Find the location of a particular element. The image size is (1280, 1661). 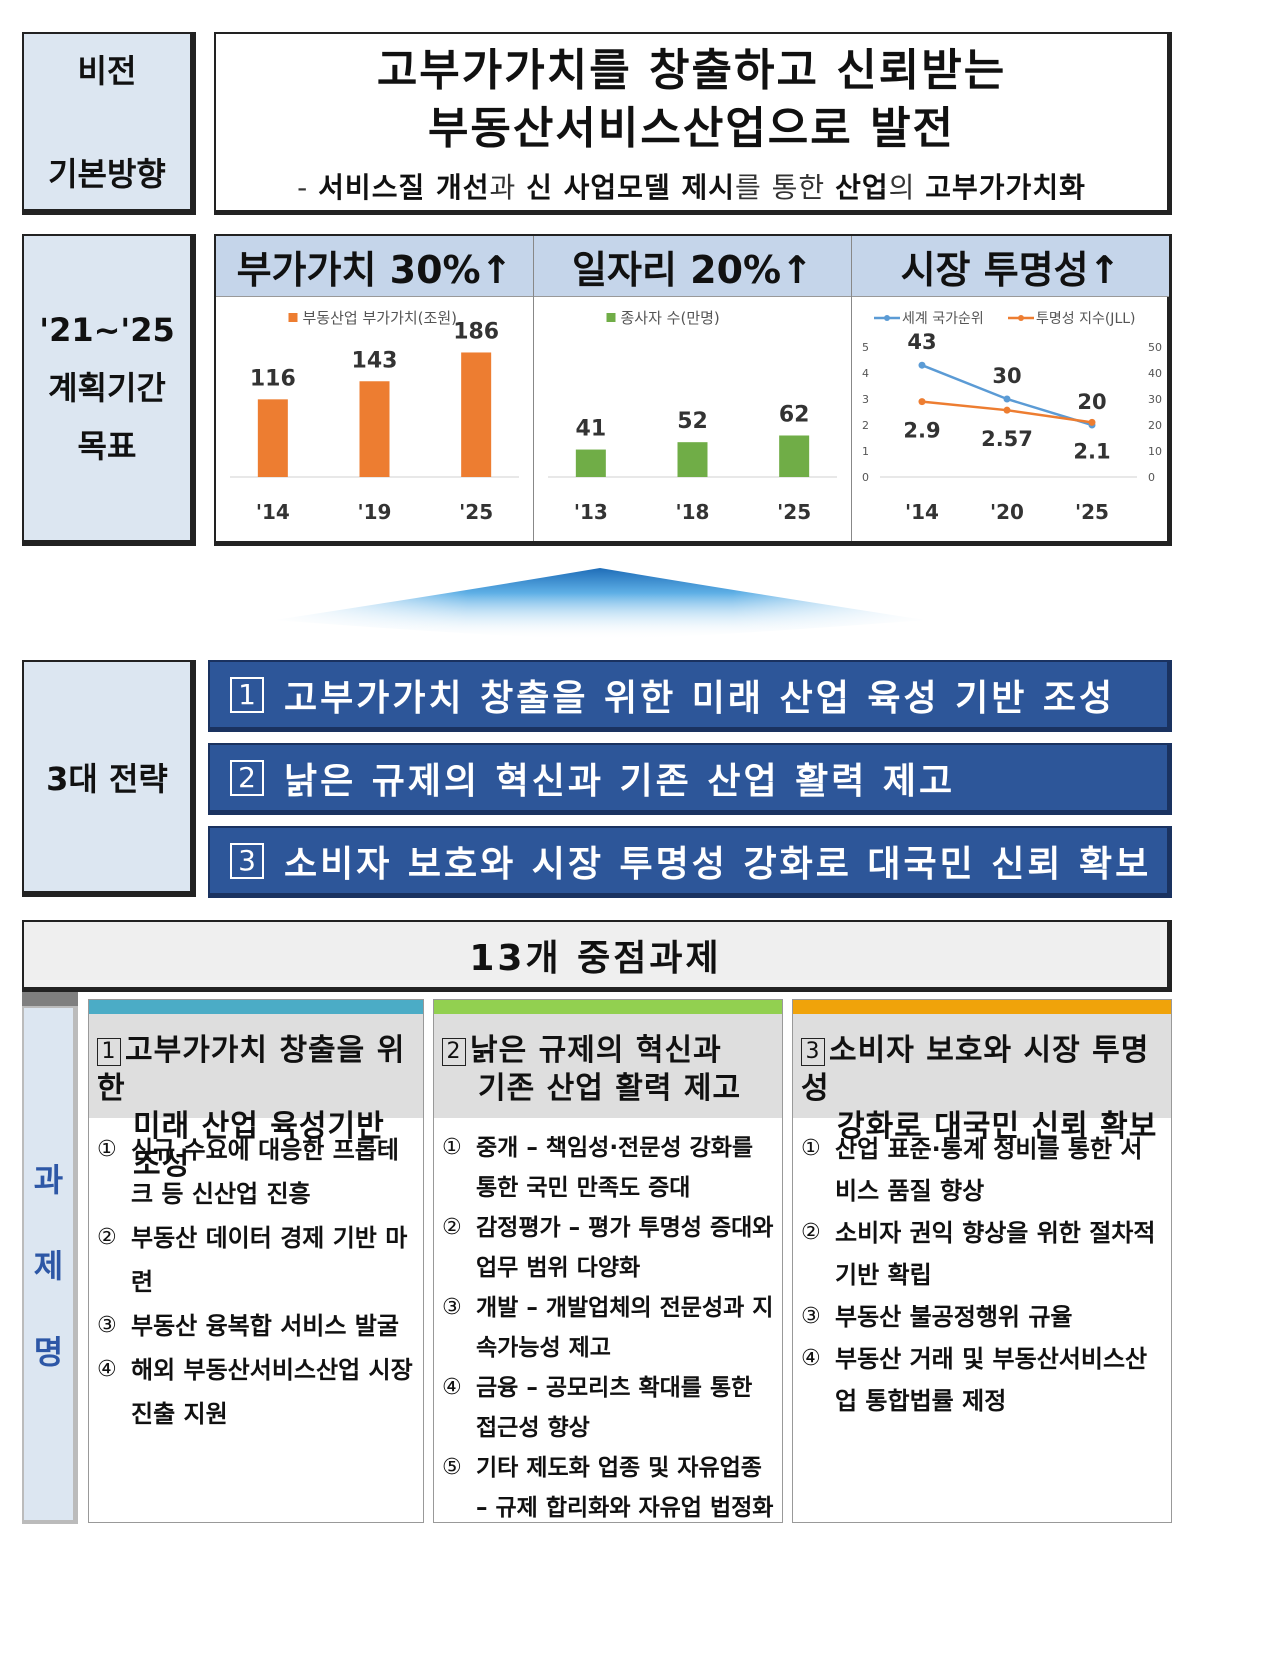

data-label-index: 2.57 is located at coordinates (1007, 439).